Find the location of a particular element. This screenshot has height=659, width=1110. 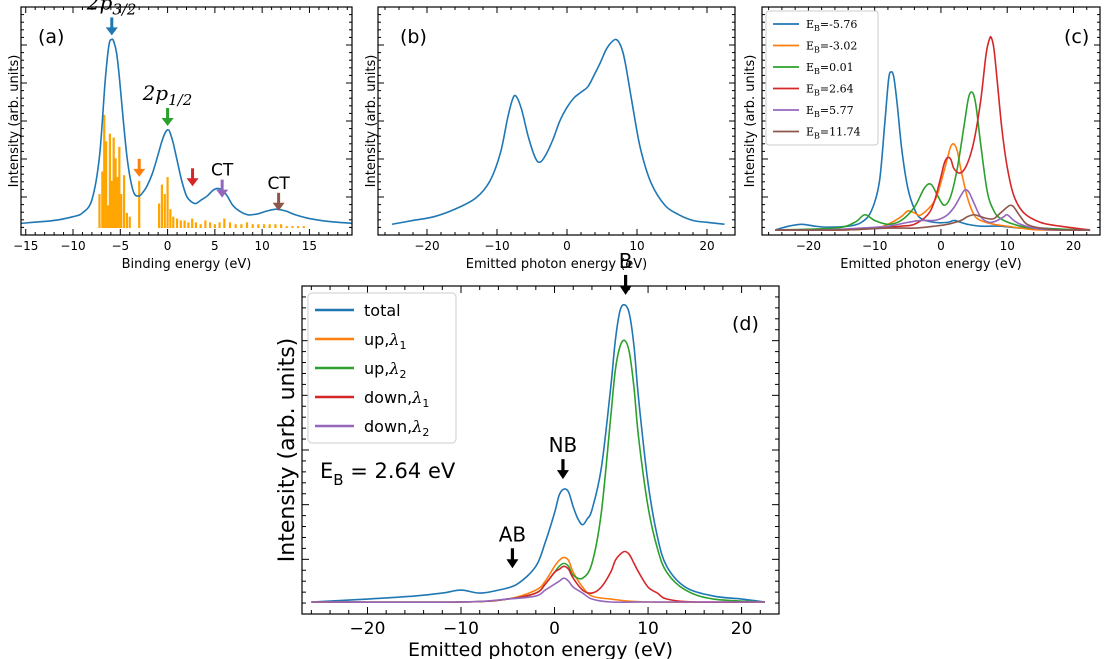

legend-entry: EB=2.64 is located at coordinates (830, 90).